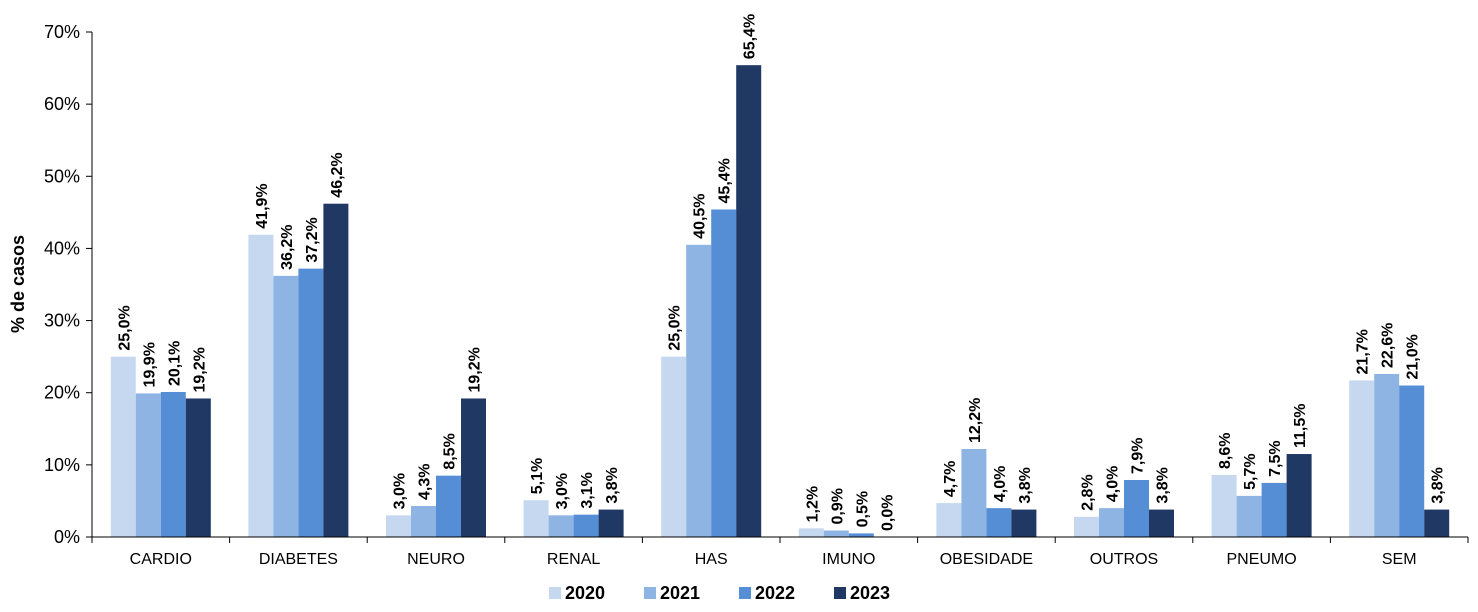 The width and height of the screenshot is (1478, 612). I want to click on bar-2021-imuno, so click(836, 533).